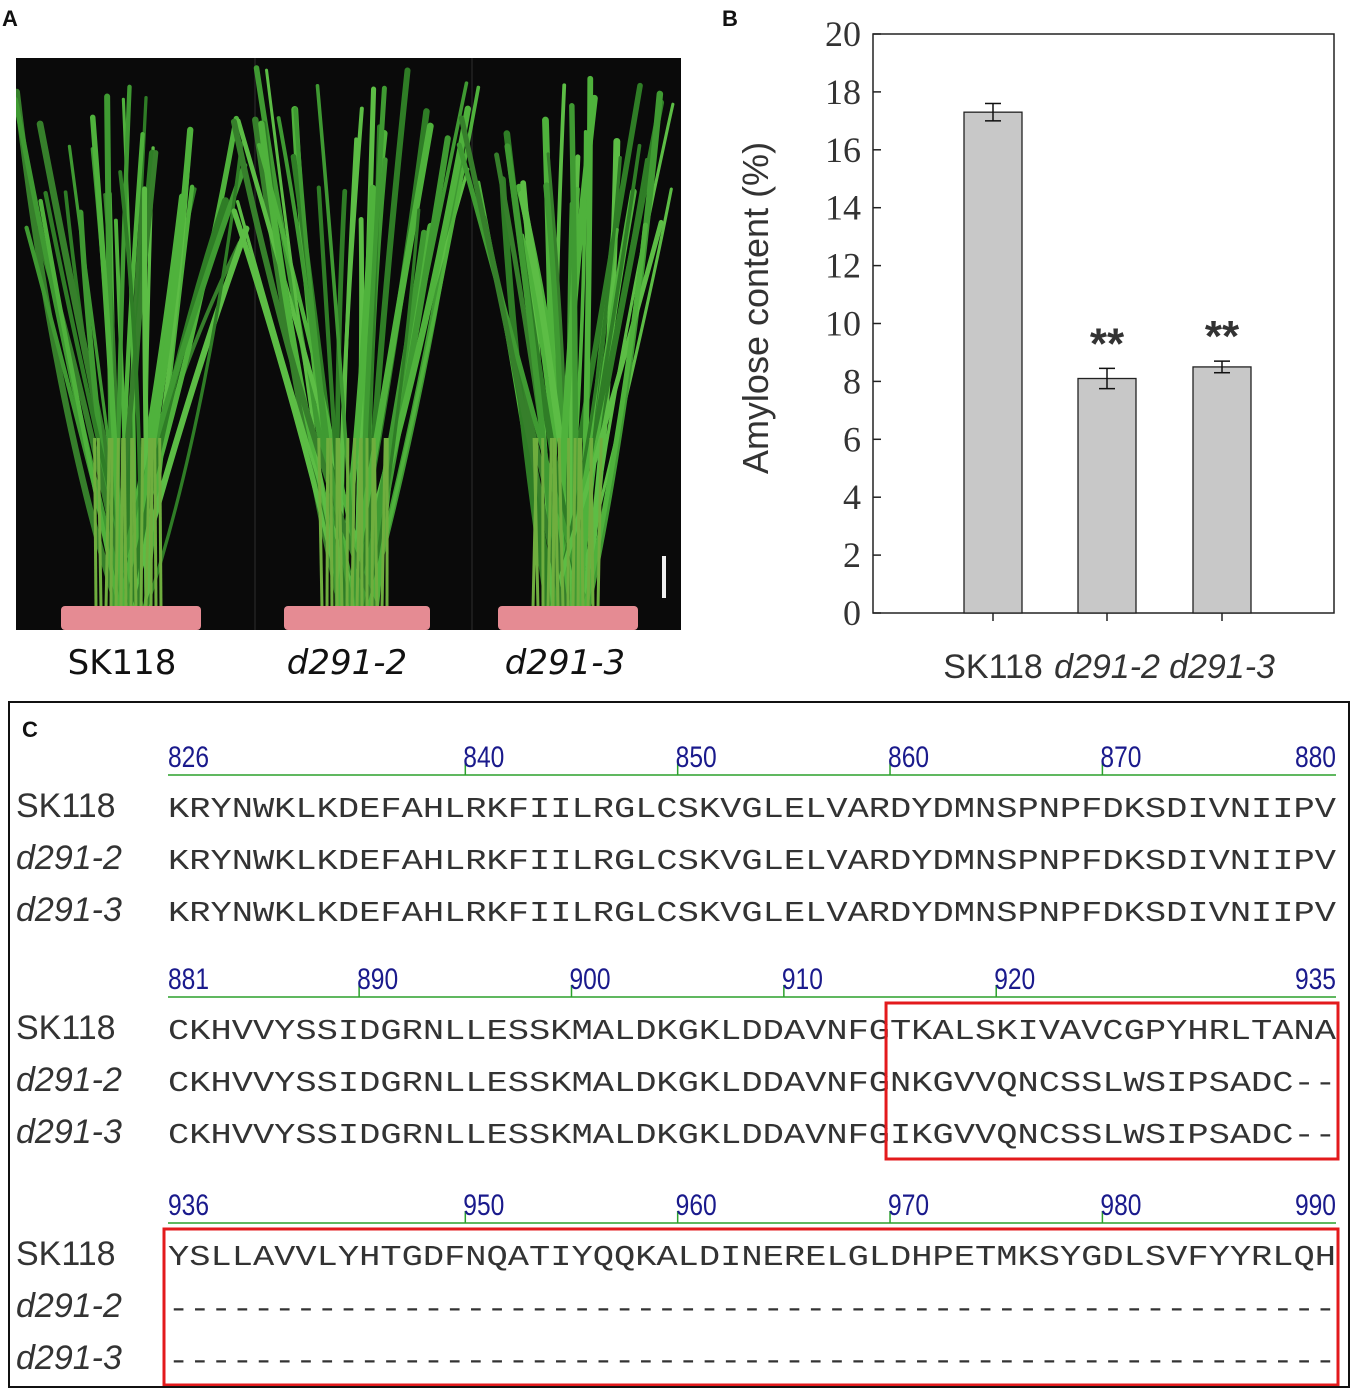 The image size is (1358, 1396). Describe the element at coordinates (483, 757) in the screenshot. I see `ruler-position-label: 840` at that location.